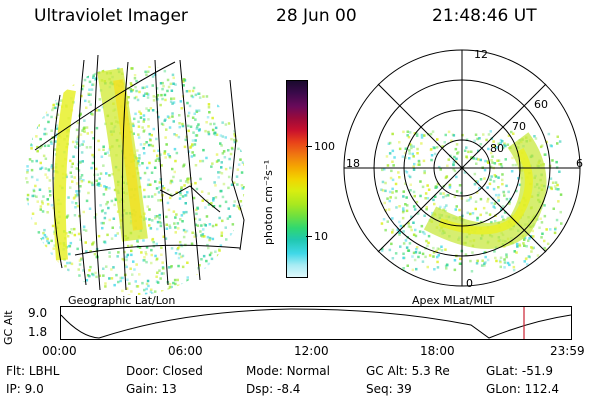 The width and height of the screenshot is (600, 400). What do you see at coordinates (469, 283) in the screenshot?
I see `mlt-label-0: 0` at bounding box center [469, 283].